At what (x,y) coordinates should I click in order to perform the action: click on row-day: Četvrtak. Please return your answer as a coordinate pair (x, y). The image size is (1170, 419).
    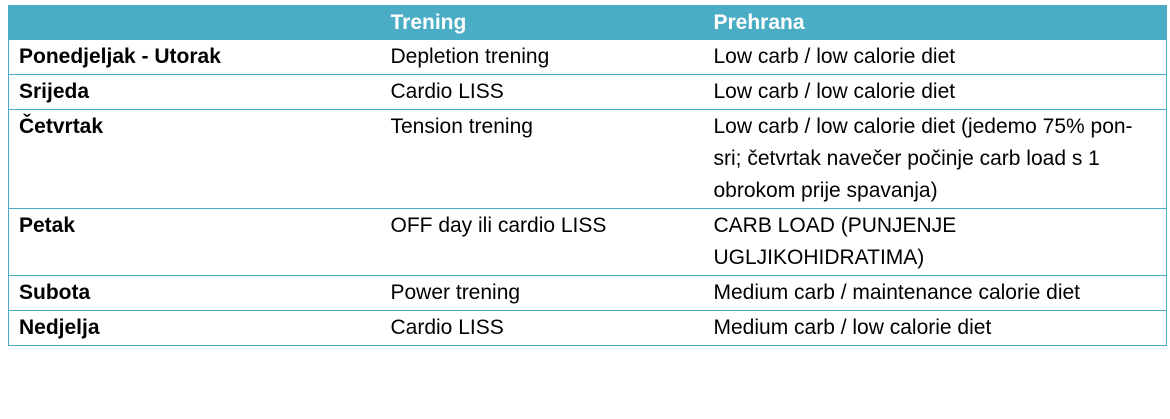
    Looking at the image, I should click on (194, 159).